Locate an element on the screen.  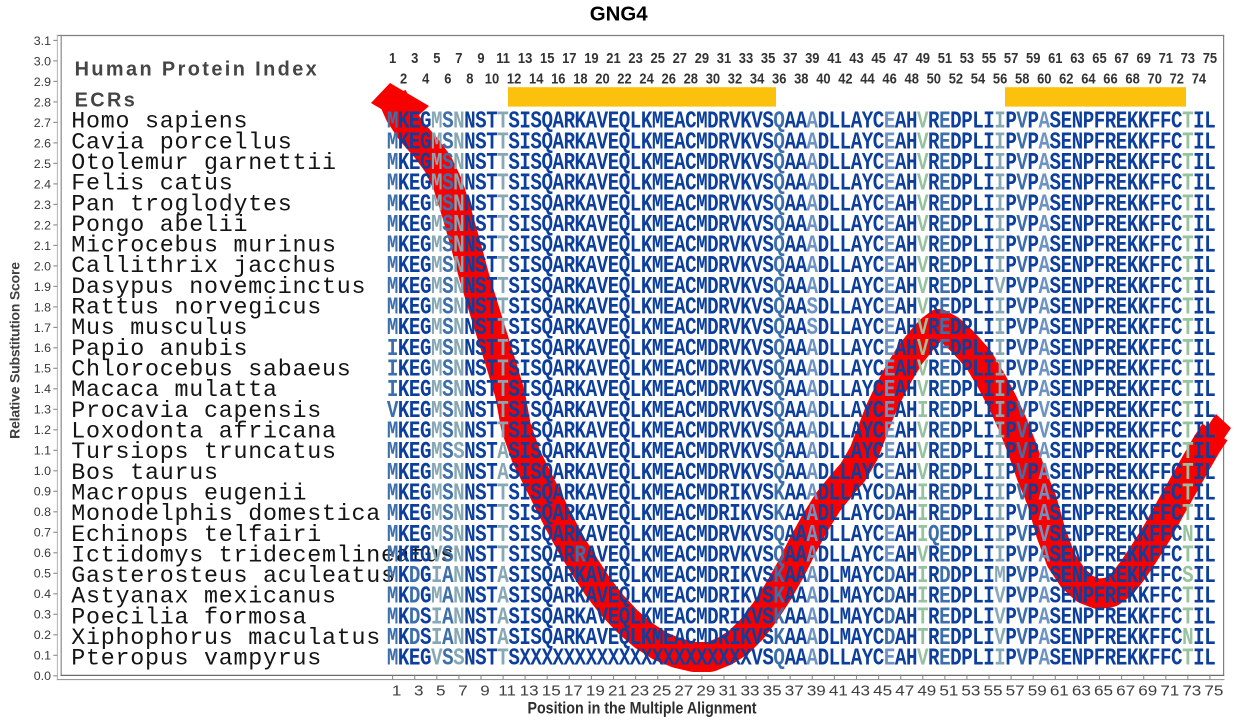
svg-text: 0.5 is located at coordinates (42, 574).